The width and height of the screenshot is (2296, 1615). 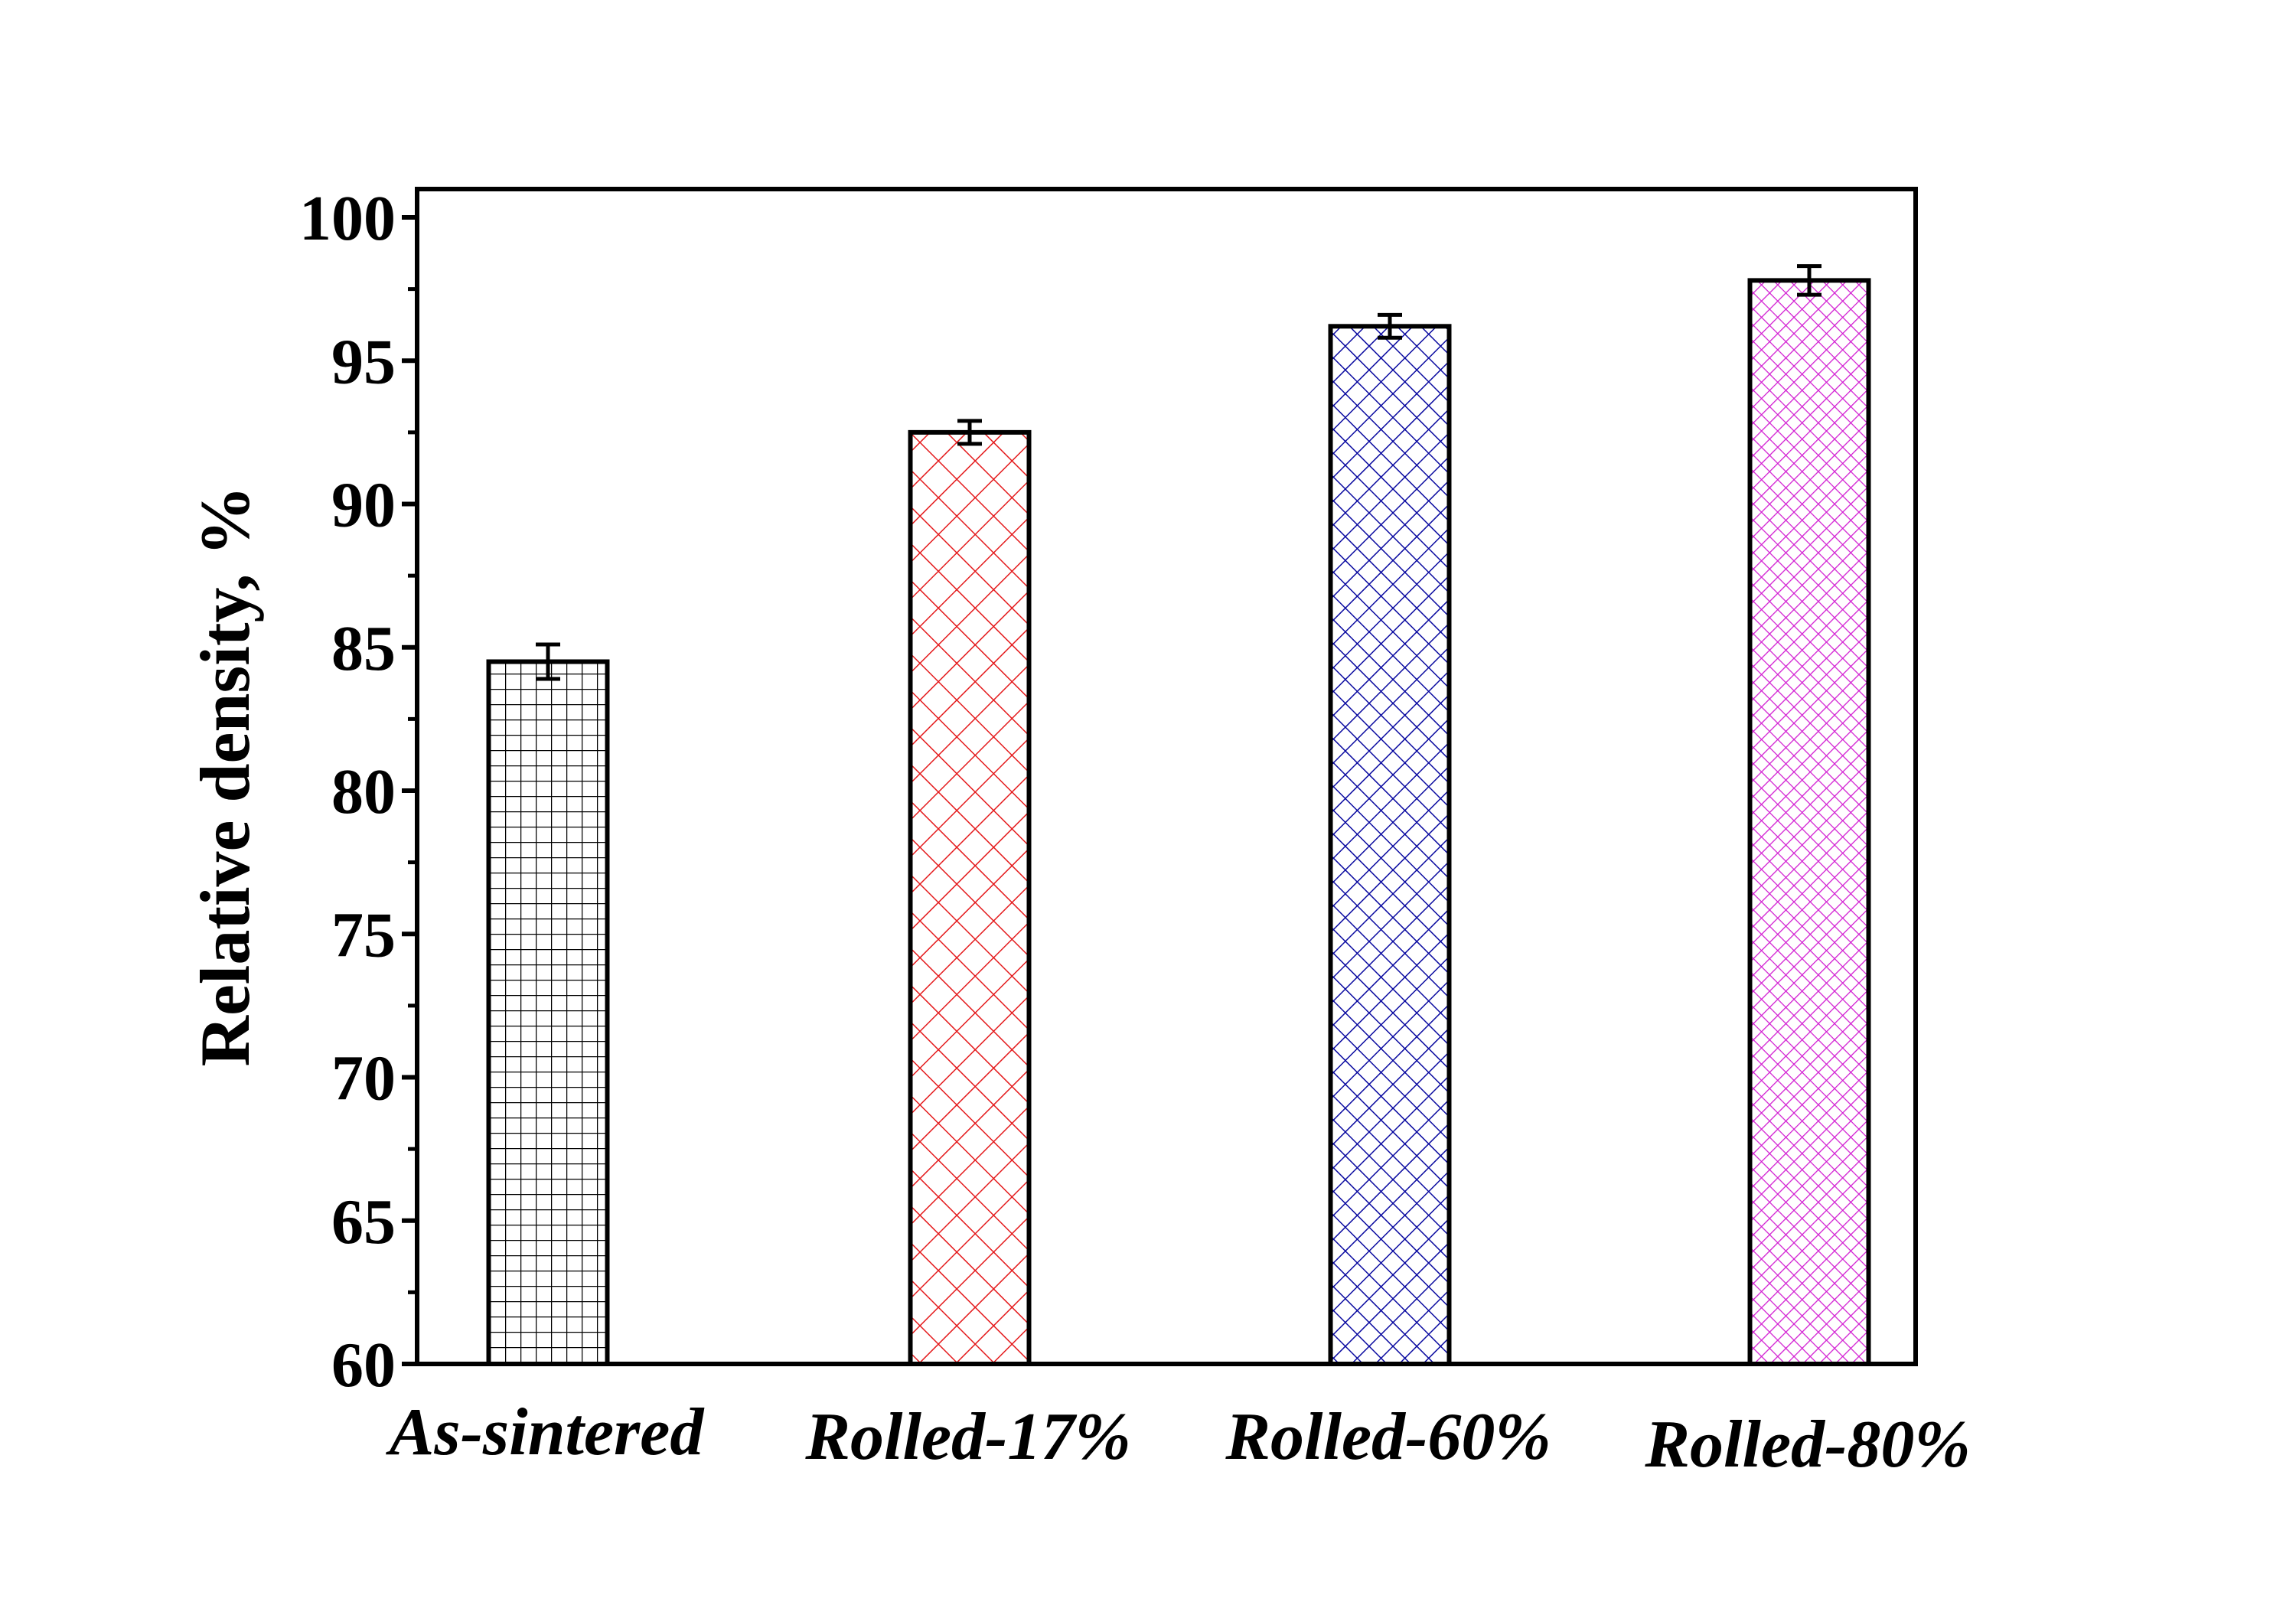 What do you see at coordinates (363, 1078) in the screenshot?
I see `y-tick-label: 70` at bounding box center [363, 1078].